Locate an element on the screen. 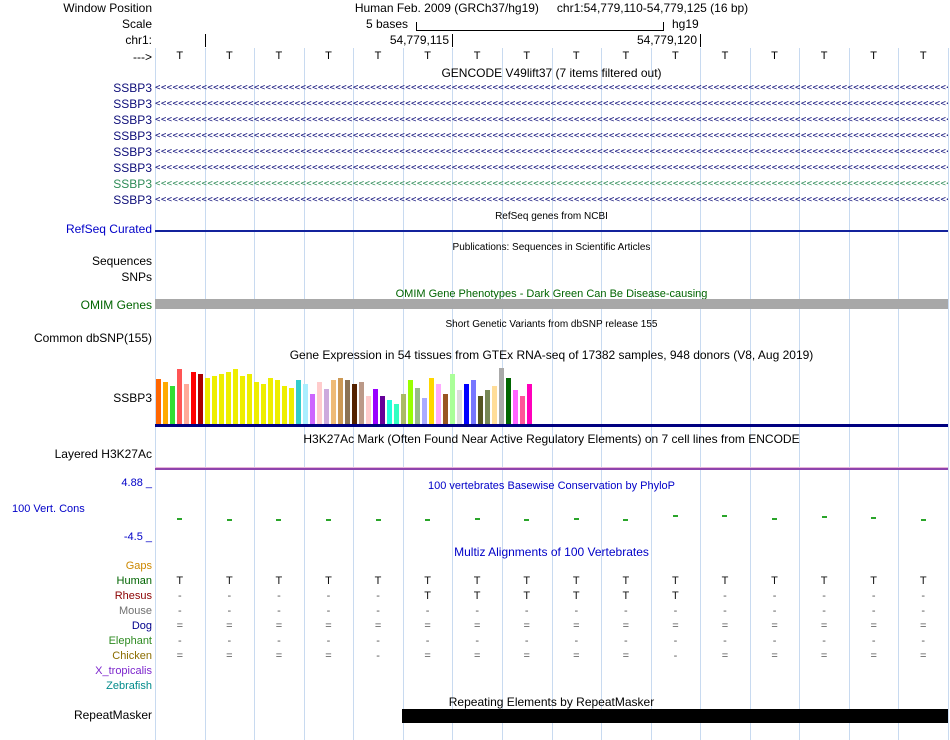 The height and width of the screenshot is (740, 950). multiz-species-label: Mouse is located at coordinates (135, 611).